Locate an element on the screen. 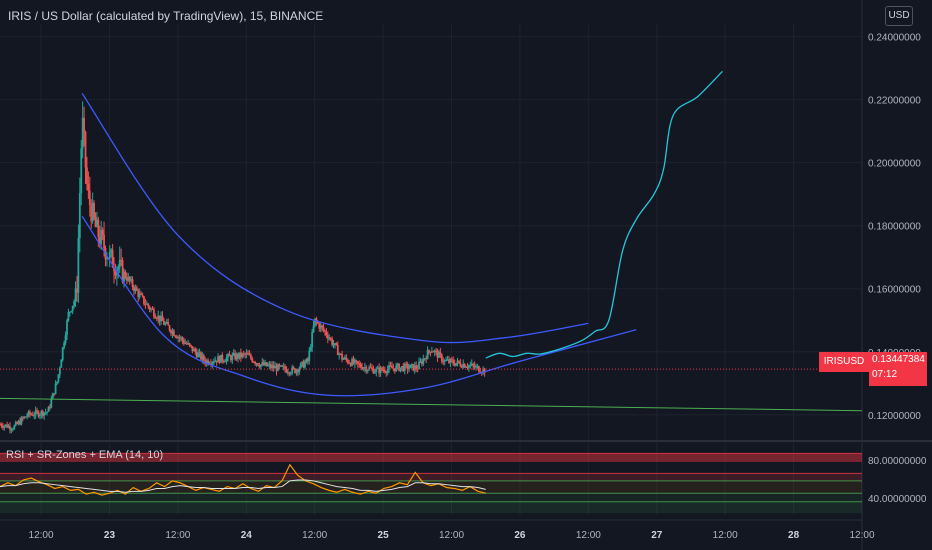 This screenshot has width=932, height=550. rsi-legend: RSI + SR-Zones + EMA (14, 10) is located at coordinates (85, 455).